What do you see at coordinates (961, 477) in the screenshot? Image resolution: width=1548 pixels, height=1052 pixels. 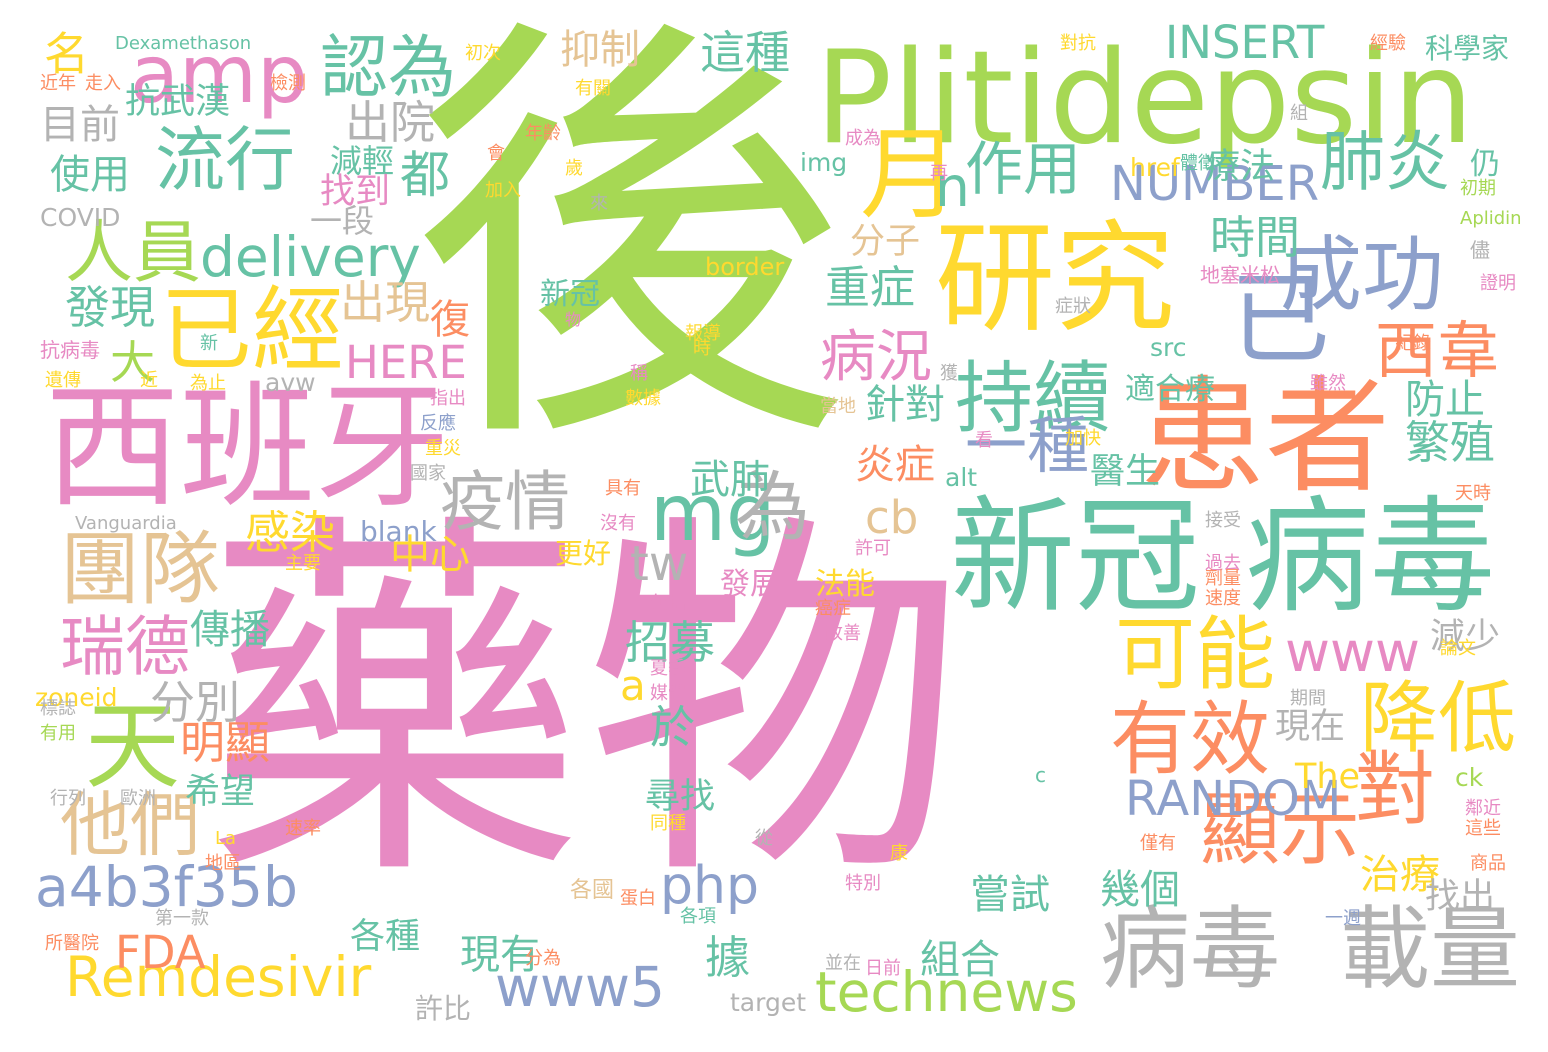 I see `word-alt: alt` at bounding box center [961, 477].